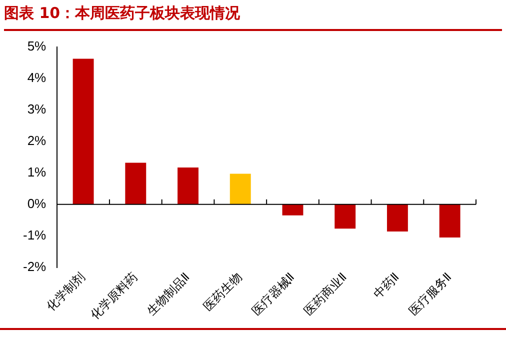 The height and width of the screenshot is (361, 506). What do you see at coordinates (37, 203) in the screenshot?
I see `y-tick-label: 0%` at bounding box center [37, 203].